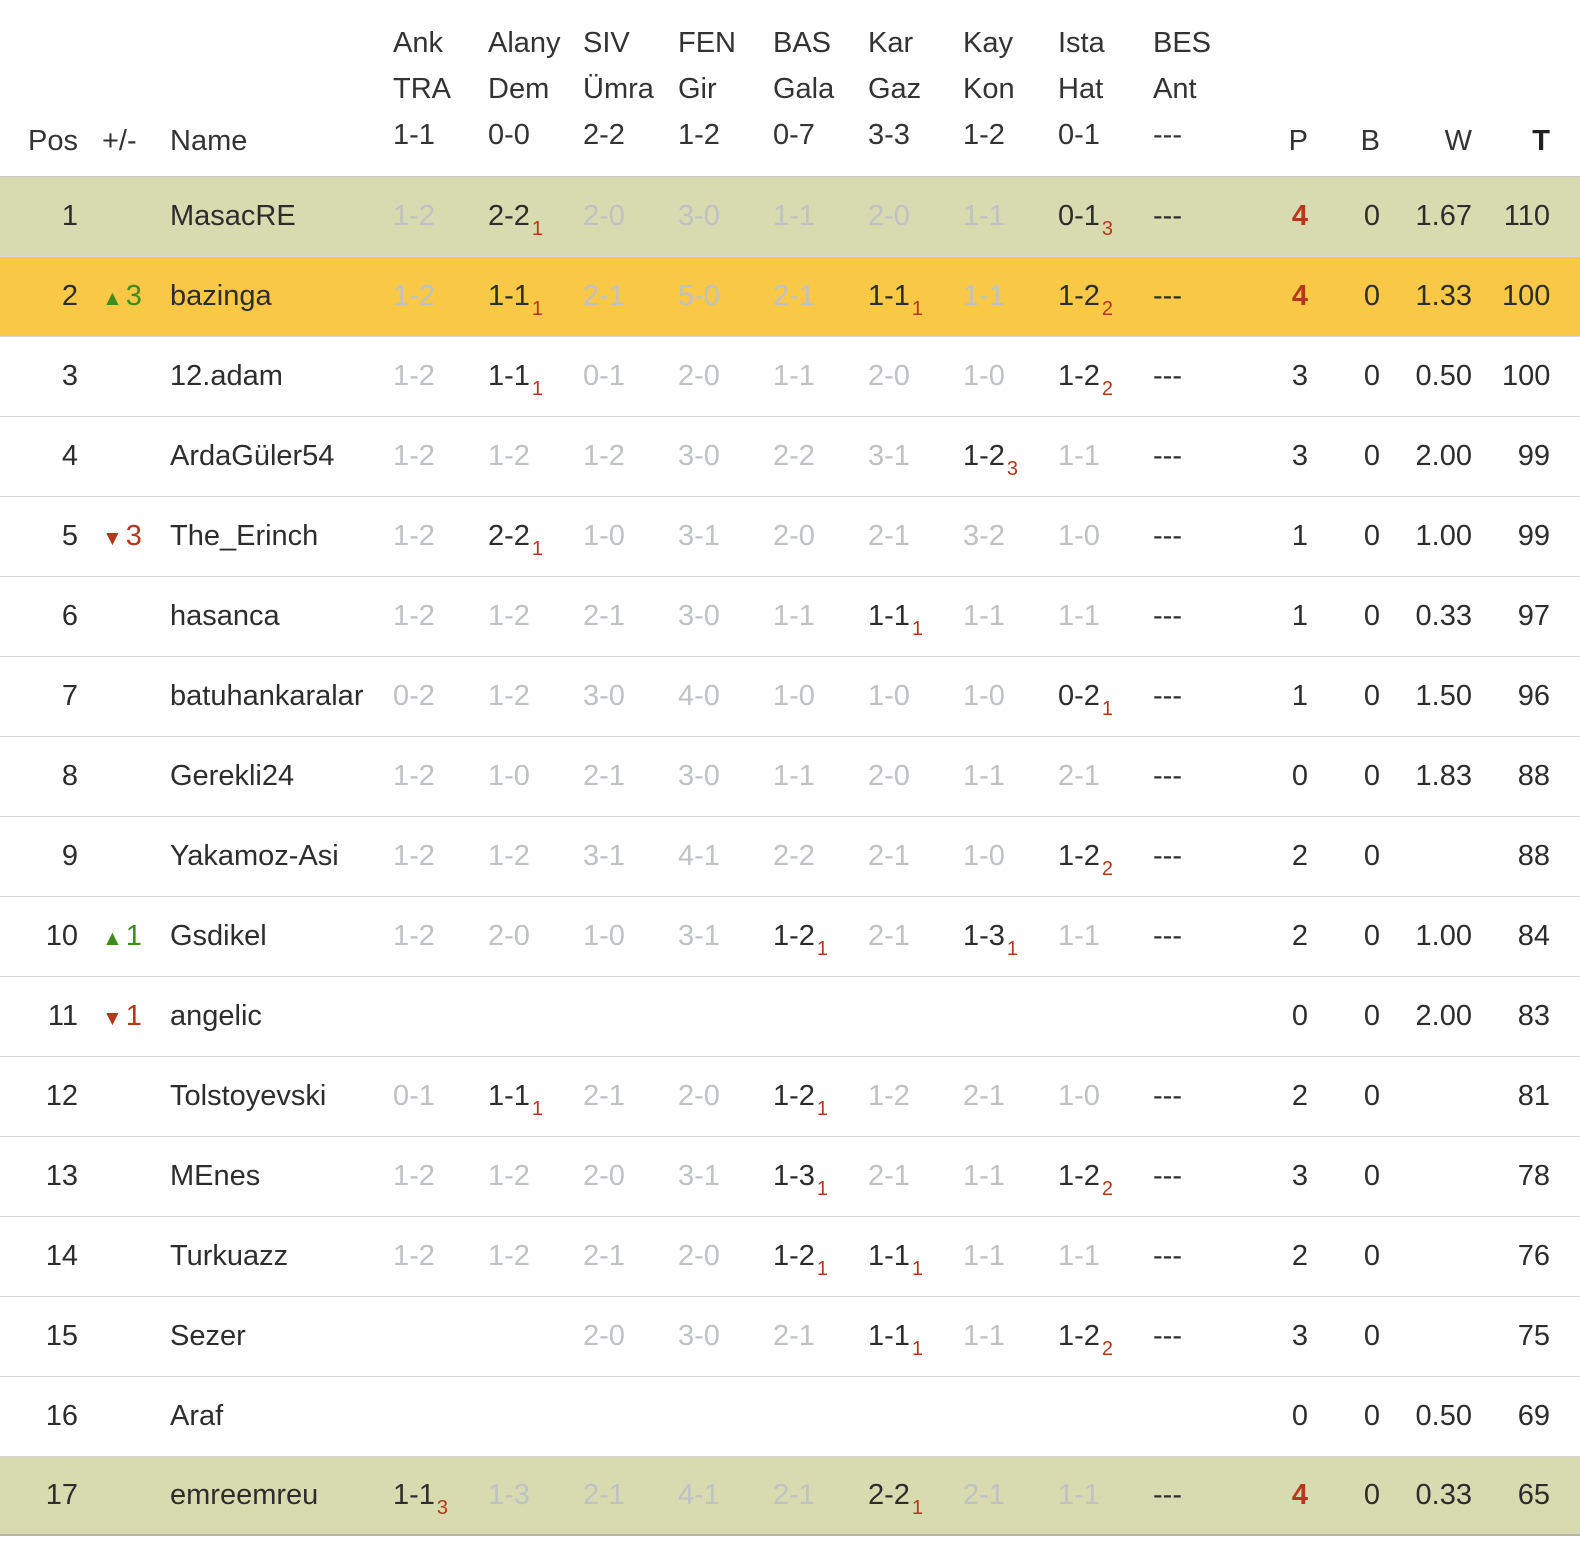 The image size is (1580, 1560). Describe the element at coordinates (1443, 536) in the screenshot. I see `w-cell: 1.00` at that location.